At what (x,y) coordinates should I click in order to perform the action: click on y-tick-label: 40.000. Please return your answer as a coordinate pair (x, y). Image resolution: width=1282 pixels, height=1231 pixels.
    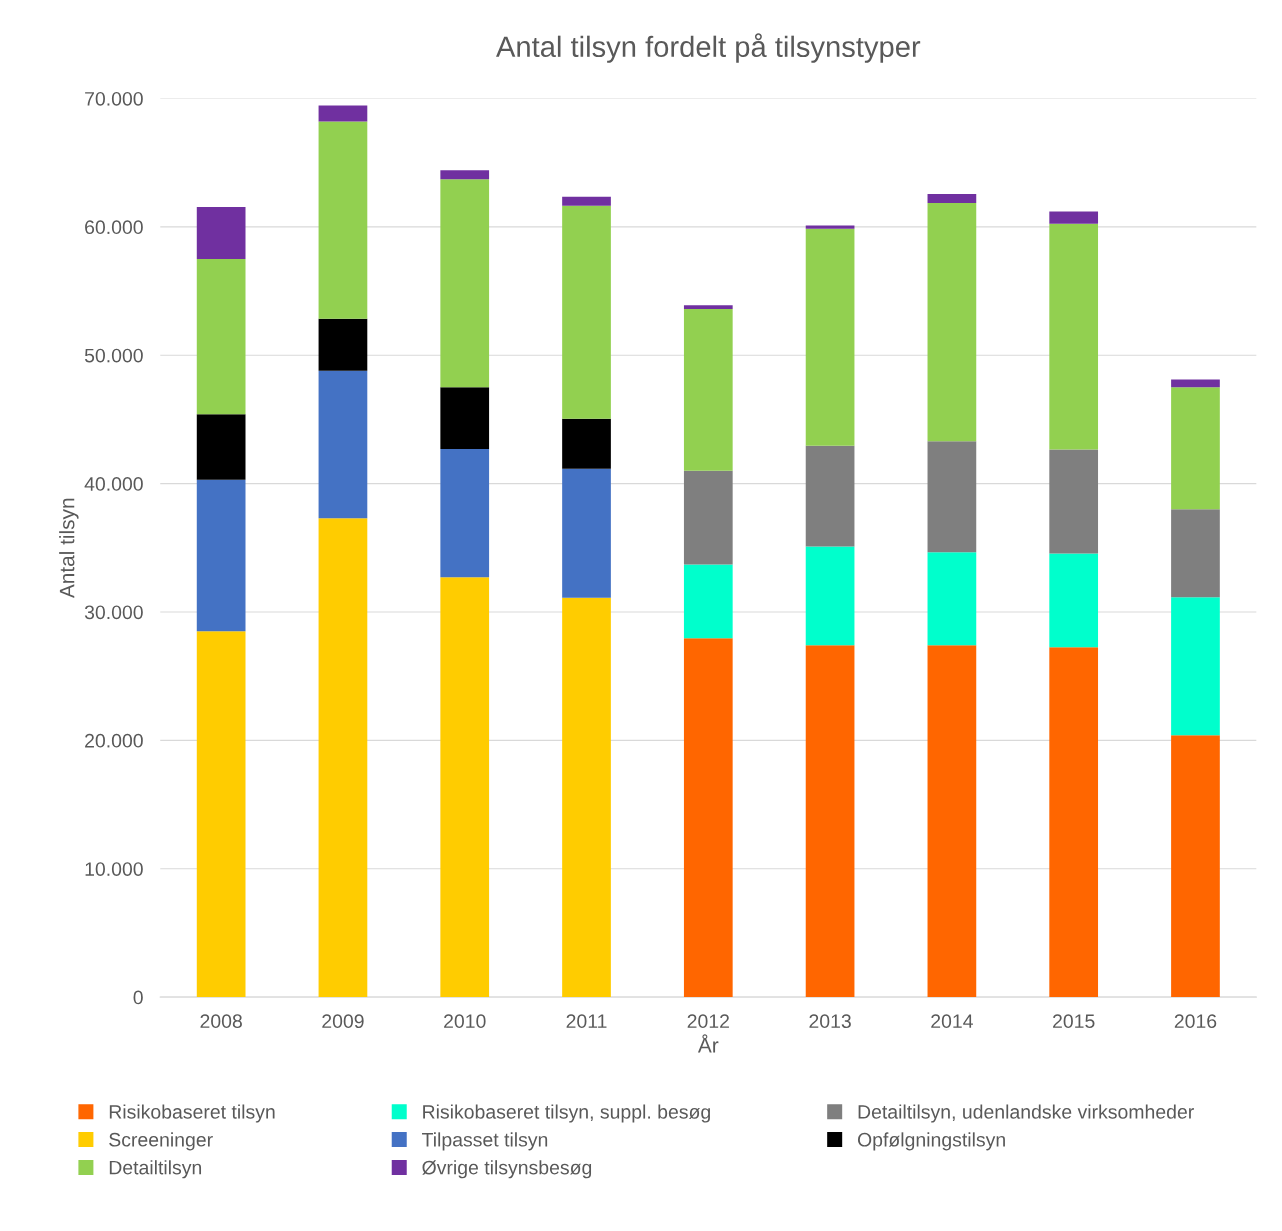
    Looking at the image, I should click on (113, 484).